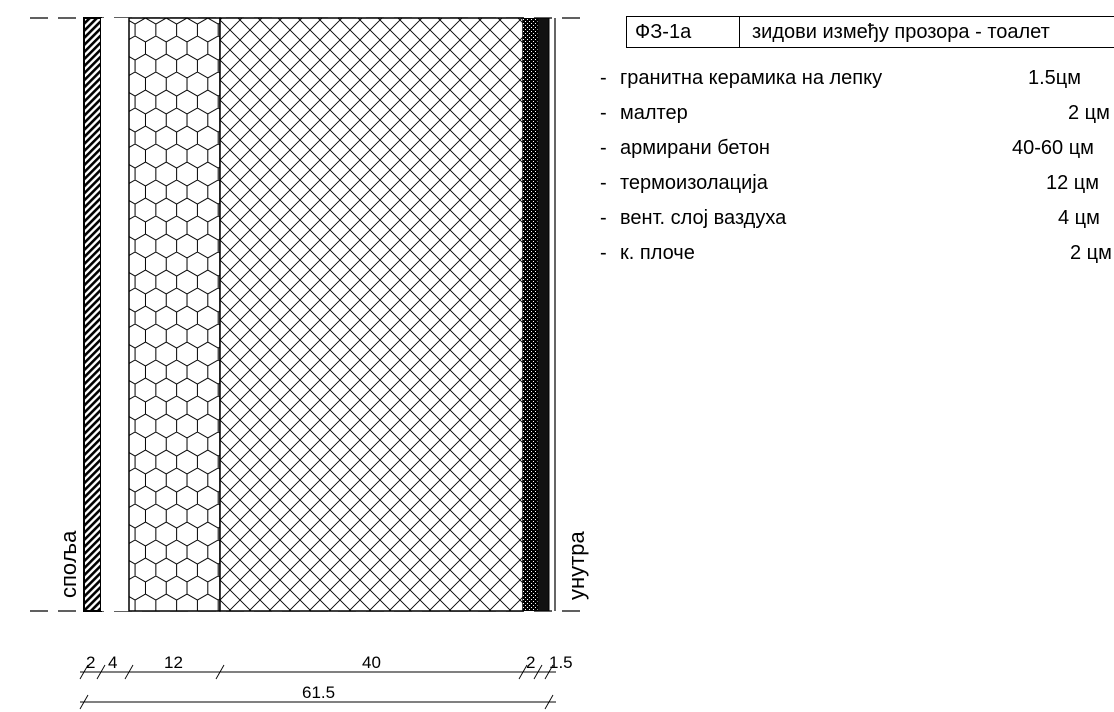 The width and height of the screenshot is (1114, 712). What do you see at coordinates (901, 32) in the screenshot?
I see `spec-title: зидови између прозора - тоалет` at bounding box center [901, 32].